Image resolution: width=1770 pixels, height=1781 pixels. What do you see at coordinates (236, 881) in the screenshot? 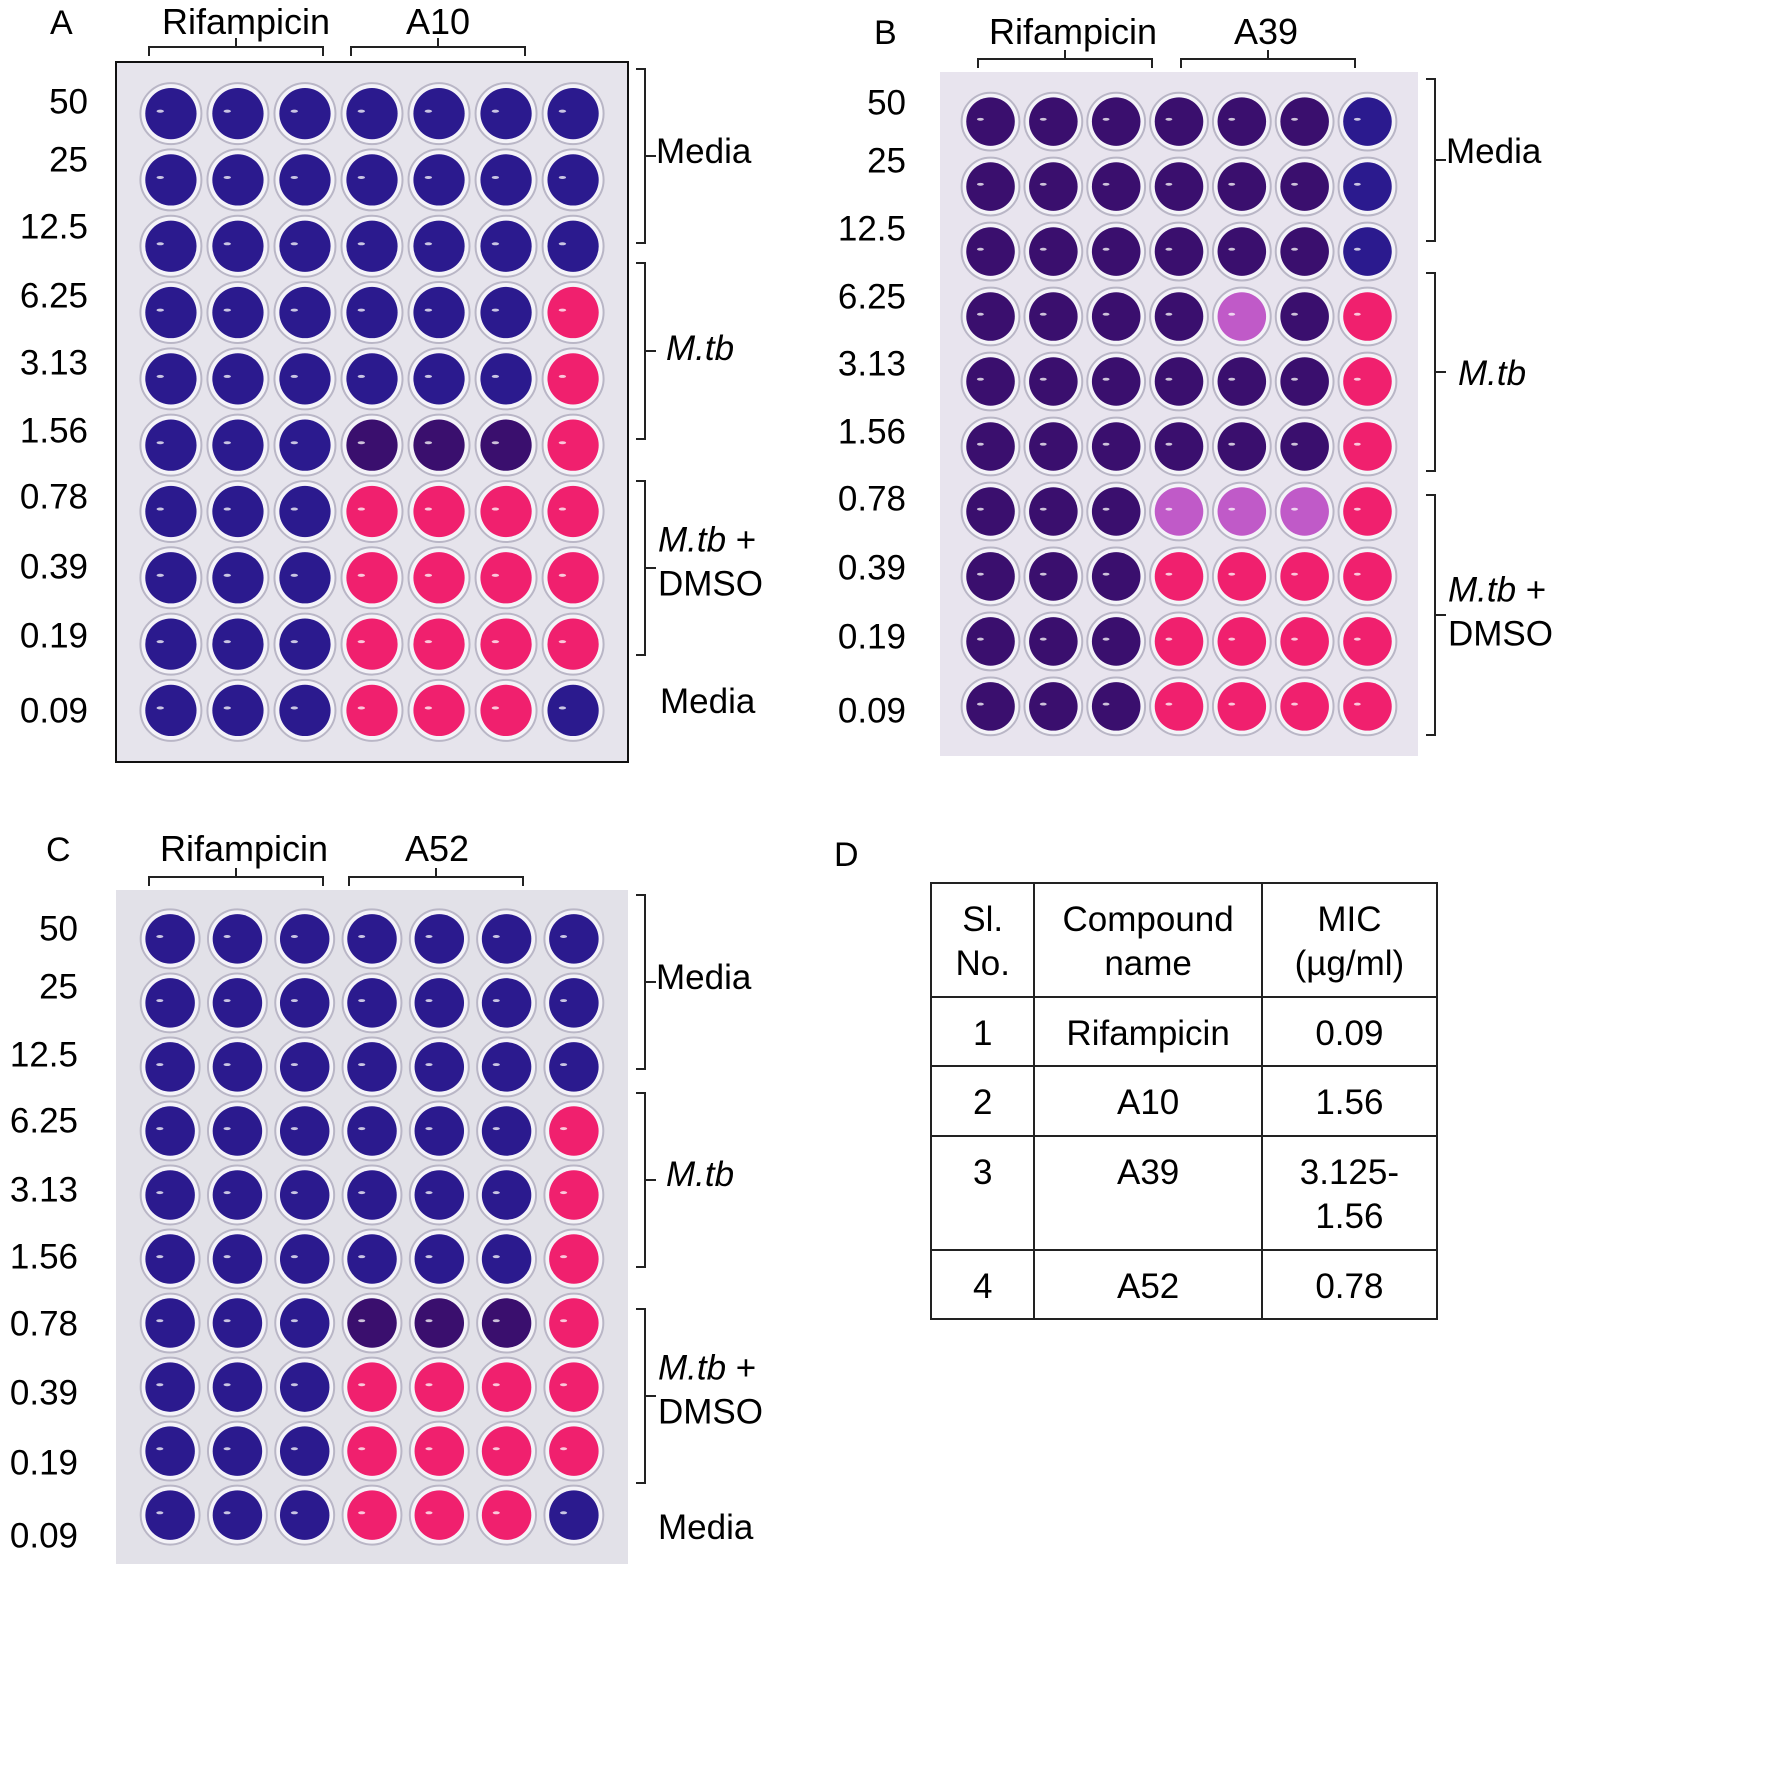
I see `drug-bracket` at bounding box center [236, 881].